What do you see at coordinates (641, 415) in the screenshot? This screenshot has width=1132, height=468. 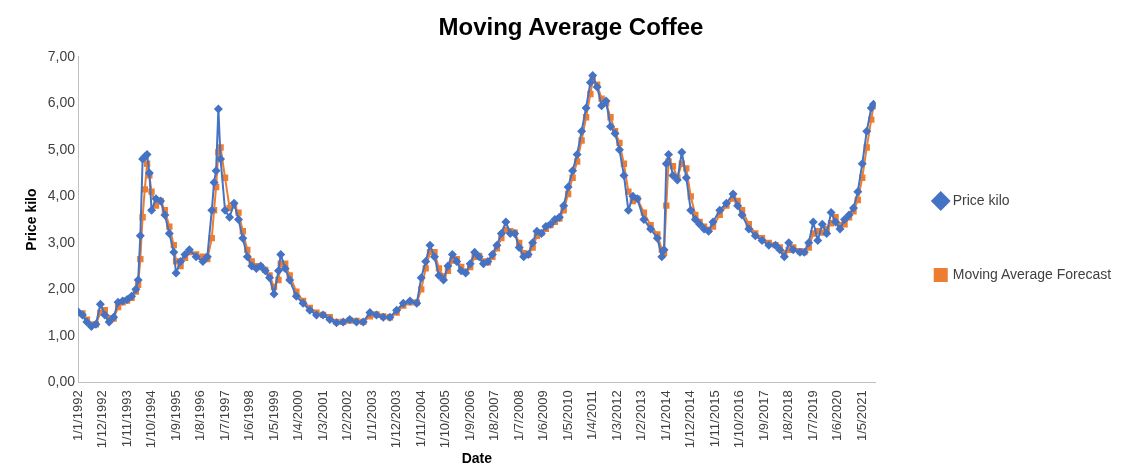 I see `x-tick-label: 1/2/2013` at bounding box center [641, 415].